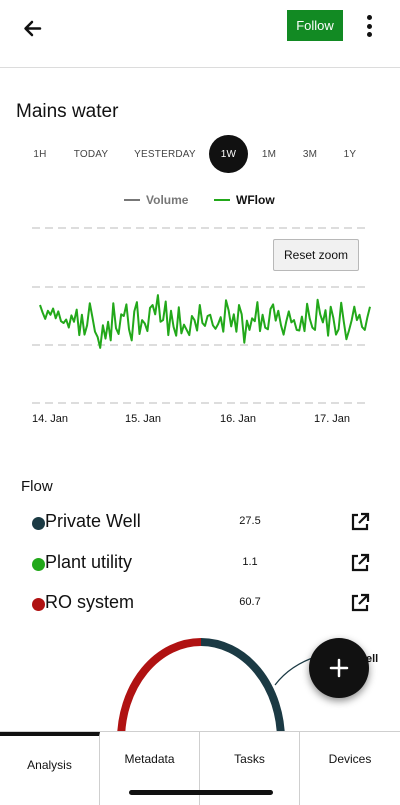 Image resolution: width=400 pixels, height=805 pixels. I want to click on tab-label: Tasks, so click(249, 759).